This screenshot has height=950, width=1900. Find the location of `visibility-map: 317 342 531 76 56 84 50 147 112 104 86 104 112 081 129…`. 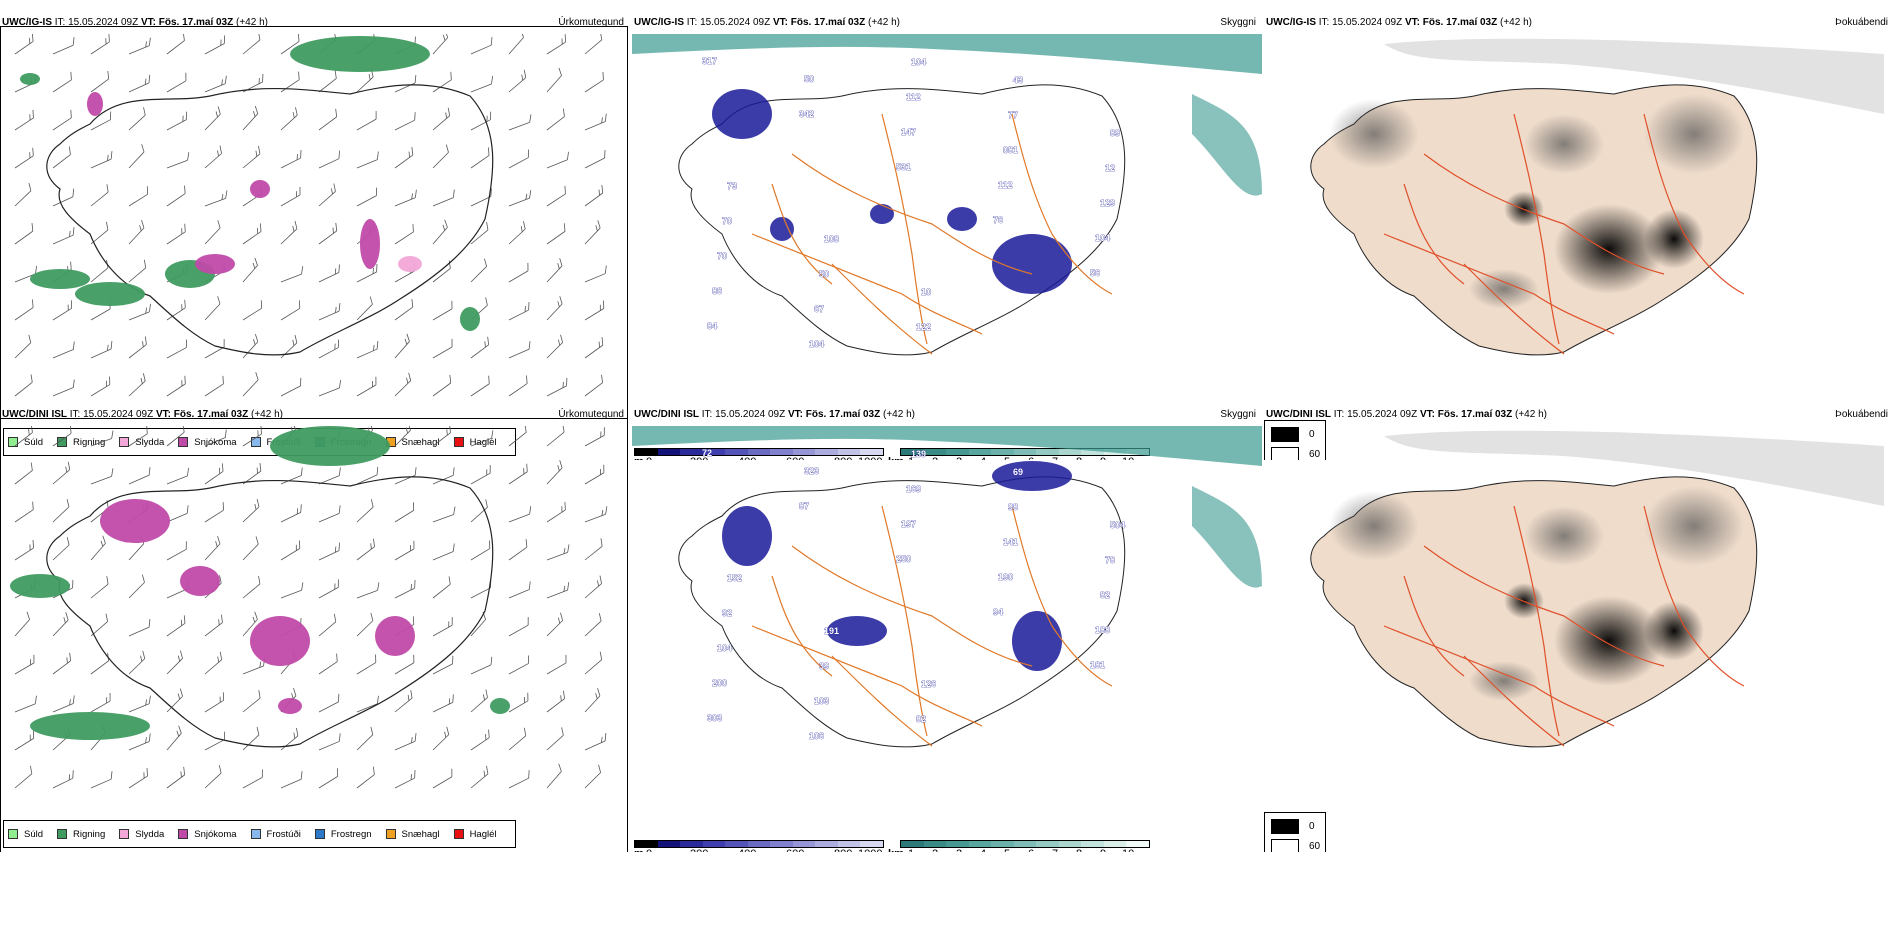

visibility-map: 317 342 531 76 56 84 50 147 112 104 86 104 112 081 129… is located at coordinates (947, 238).